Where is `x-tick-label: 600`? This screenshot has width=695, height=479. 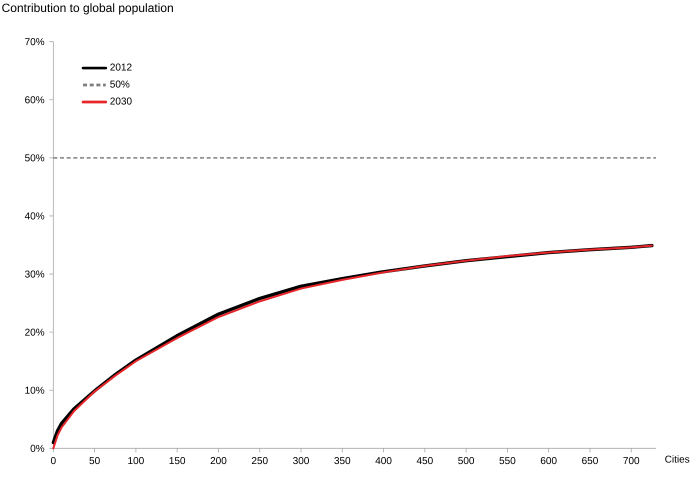
x-tick-label: 600 is located at coordinates (548, 460).